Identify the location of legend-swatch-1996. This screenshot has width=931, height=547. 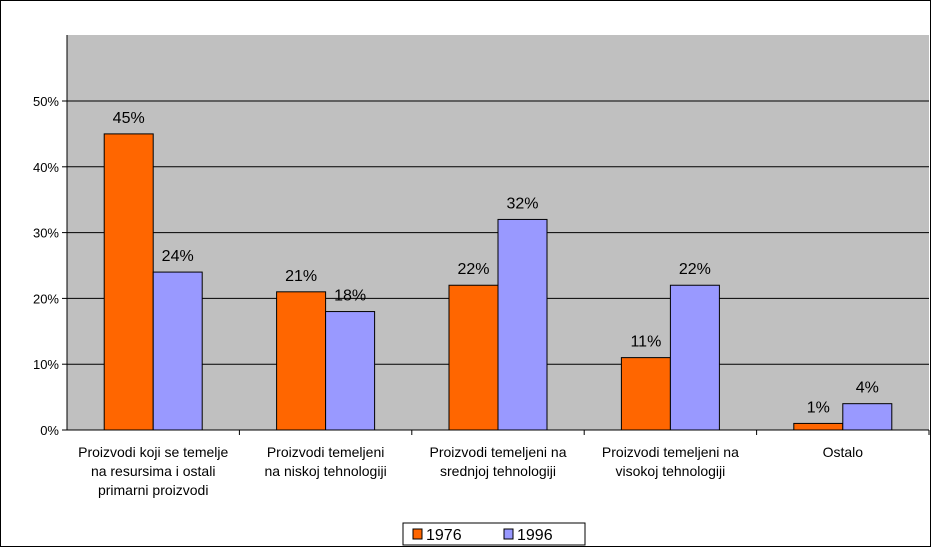
(508, 534).